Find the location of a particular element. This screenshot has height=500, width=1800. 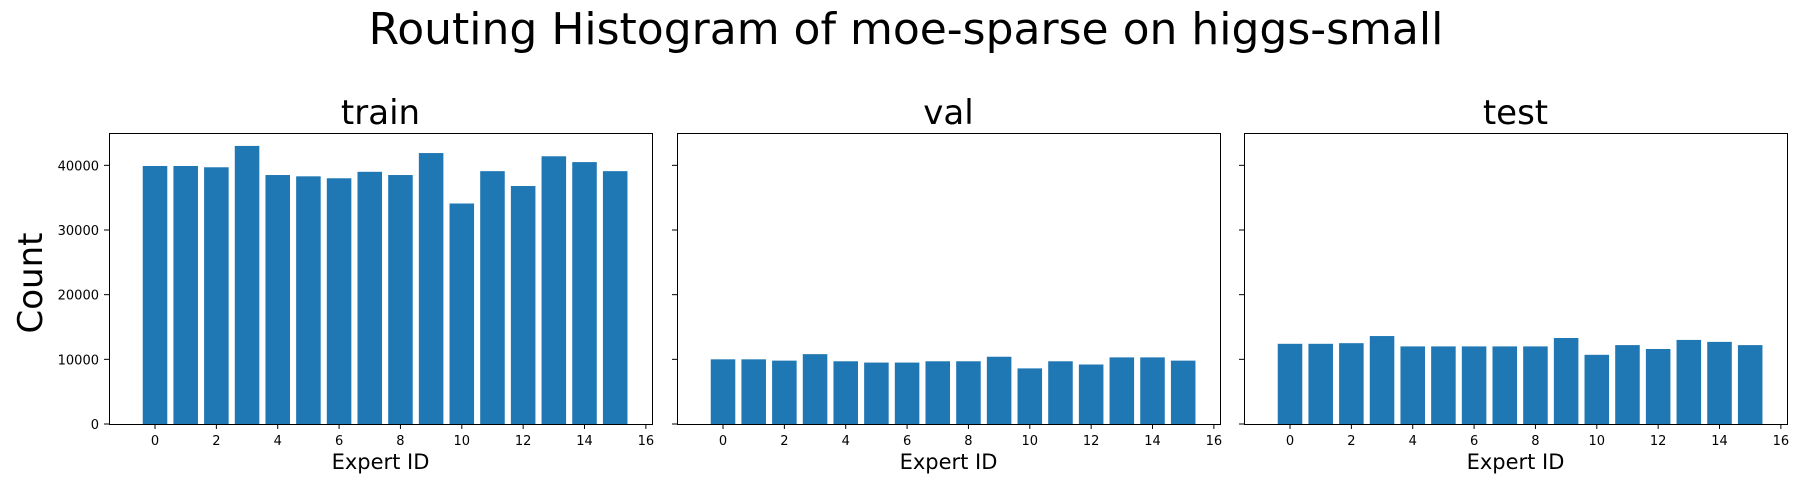

y-tick-label: 40000 is located at coordinates (78, 166).